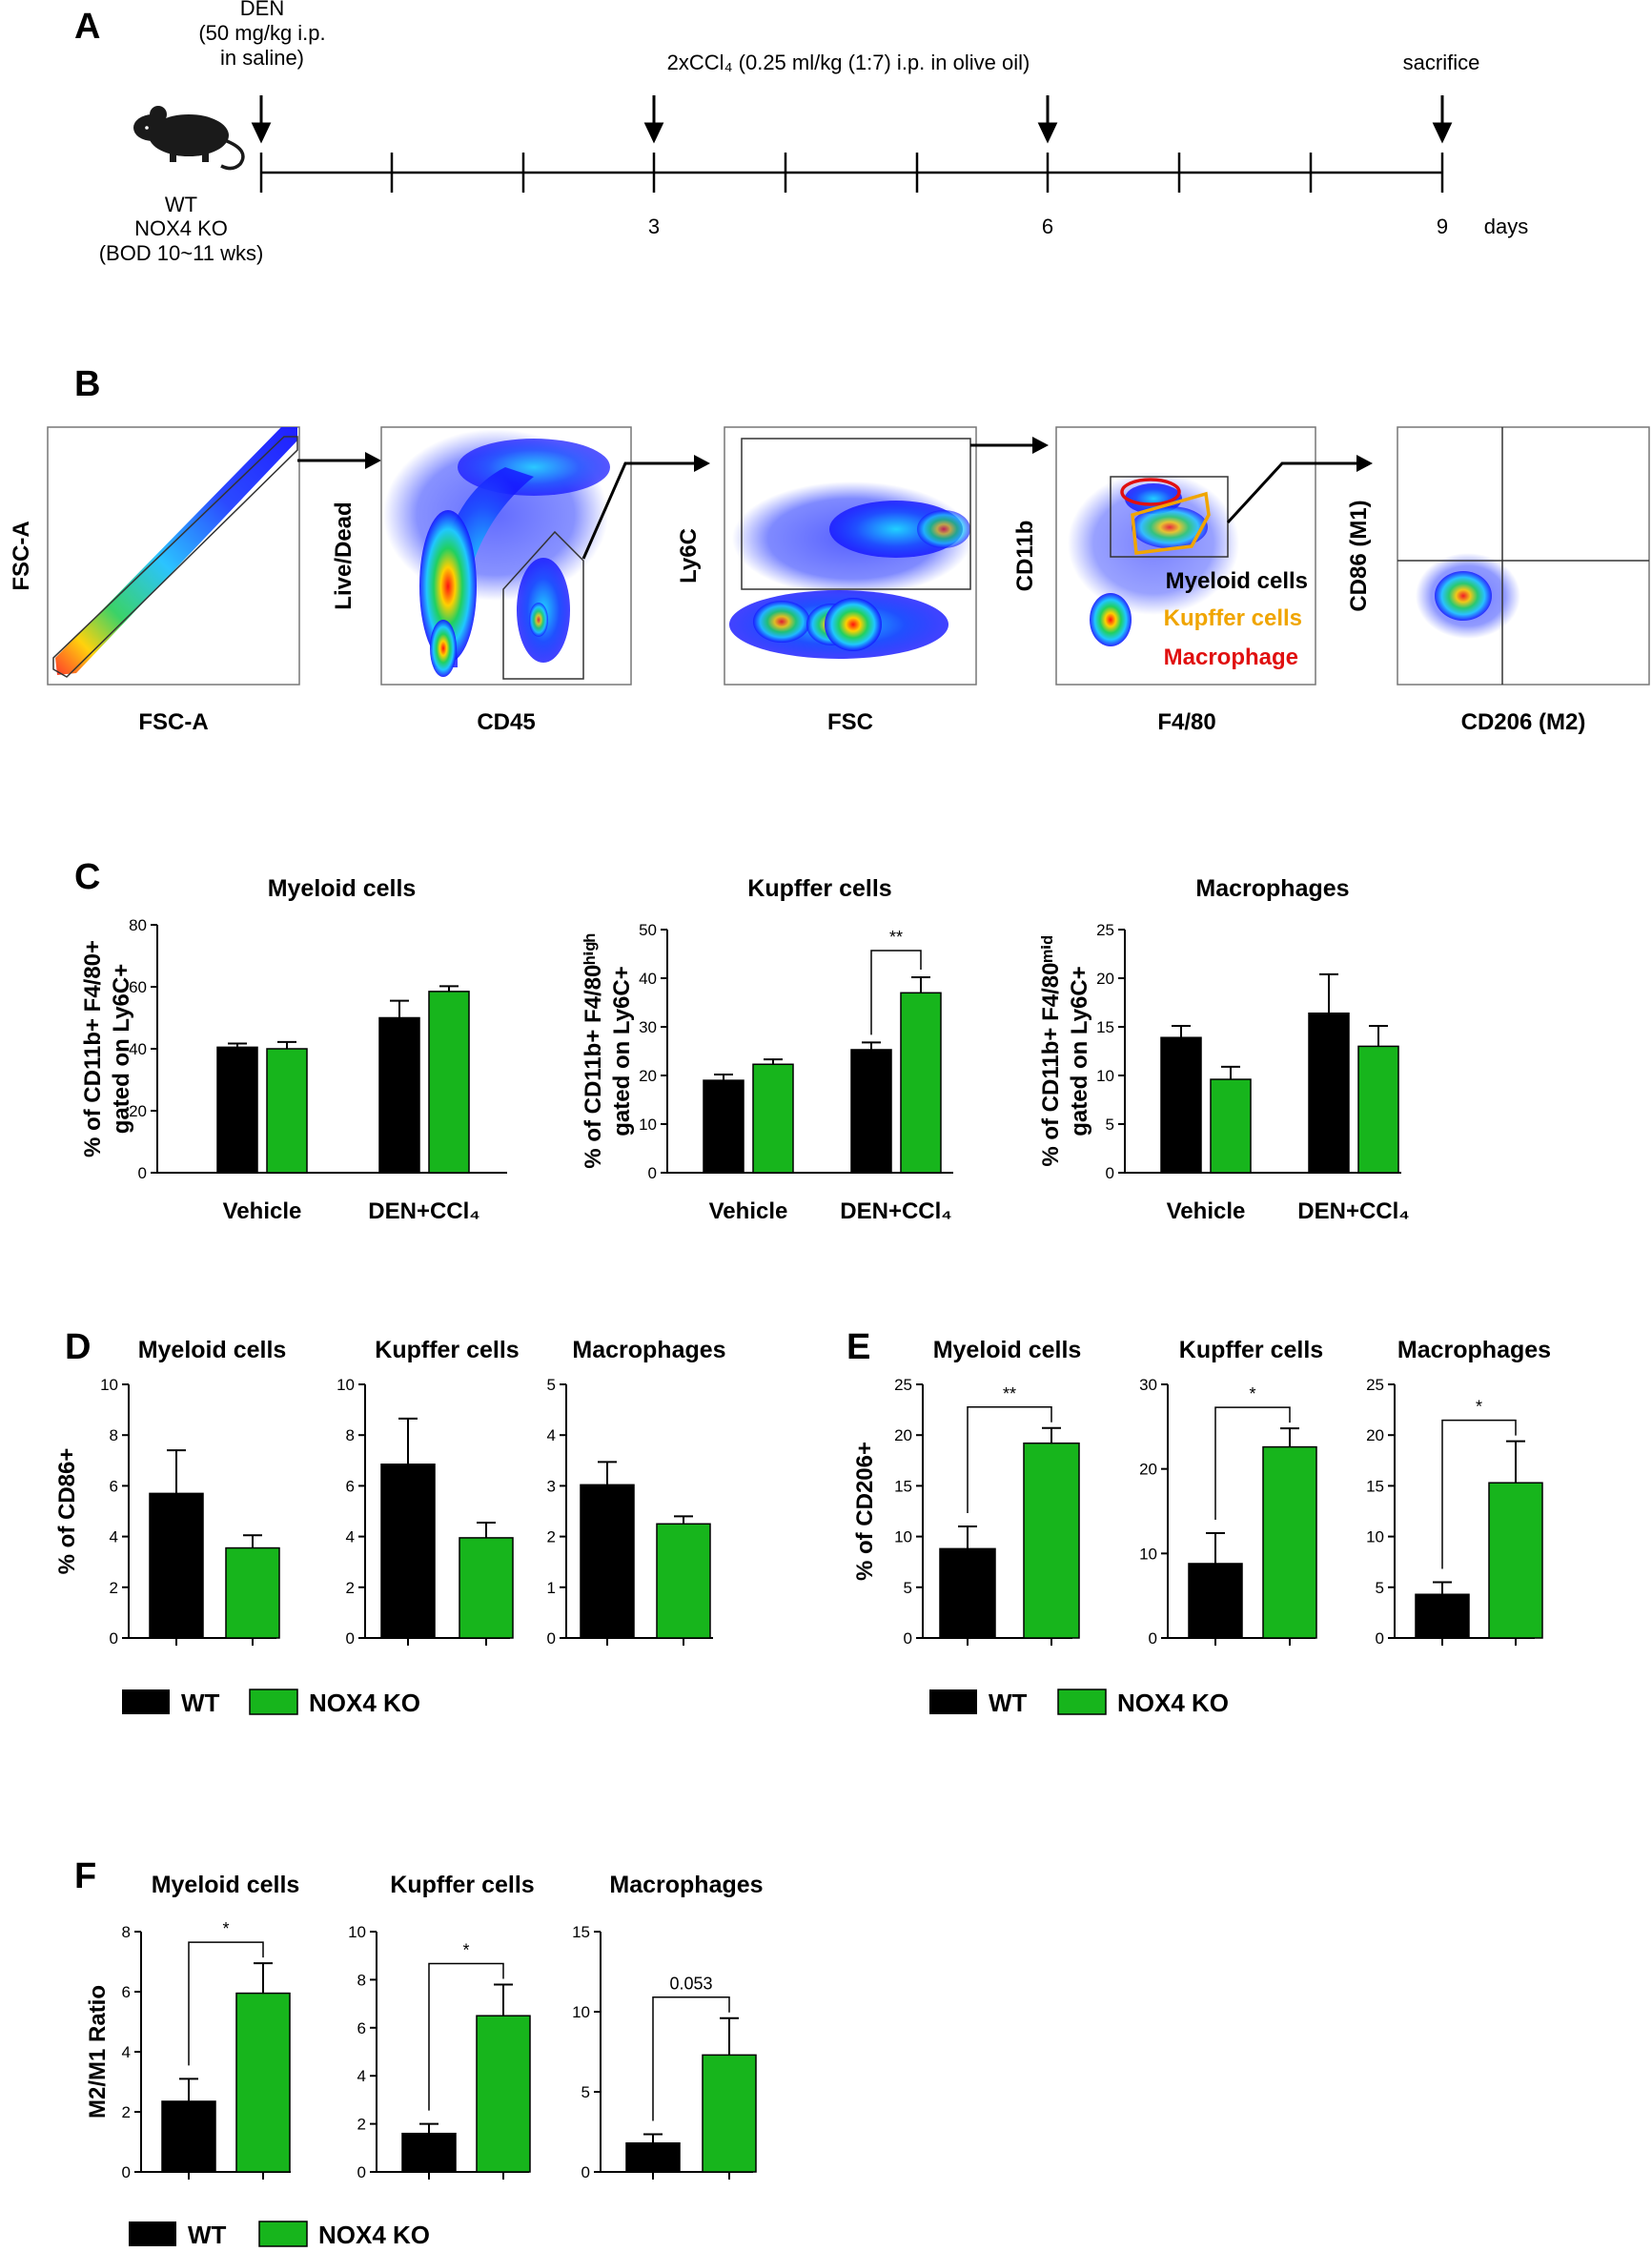 This screenshot has height=2252, width=1652. Describe the element at coordinates (423, 1211) in the screenshot. I see `x-category-label: DEN+CCl₄` at that location.